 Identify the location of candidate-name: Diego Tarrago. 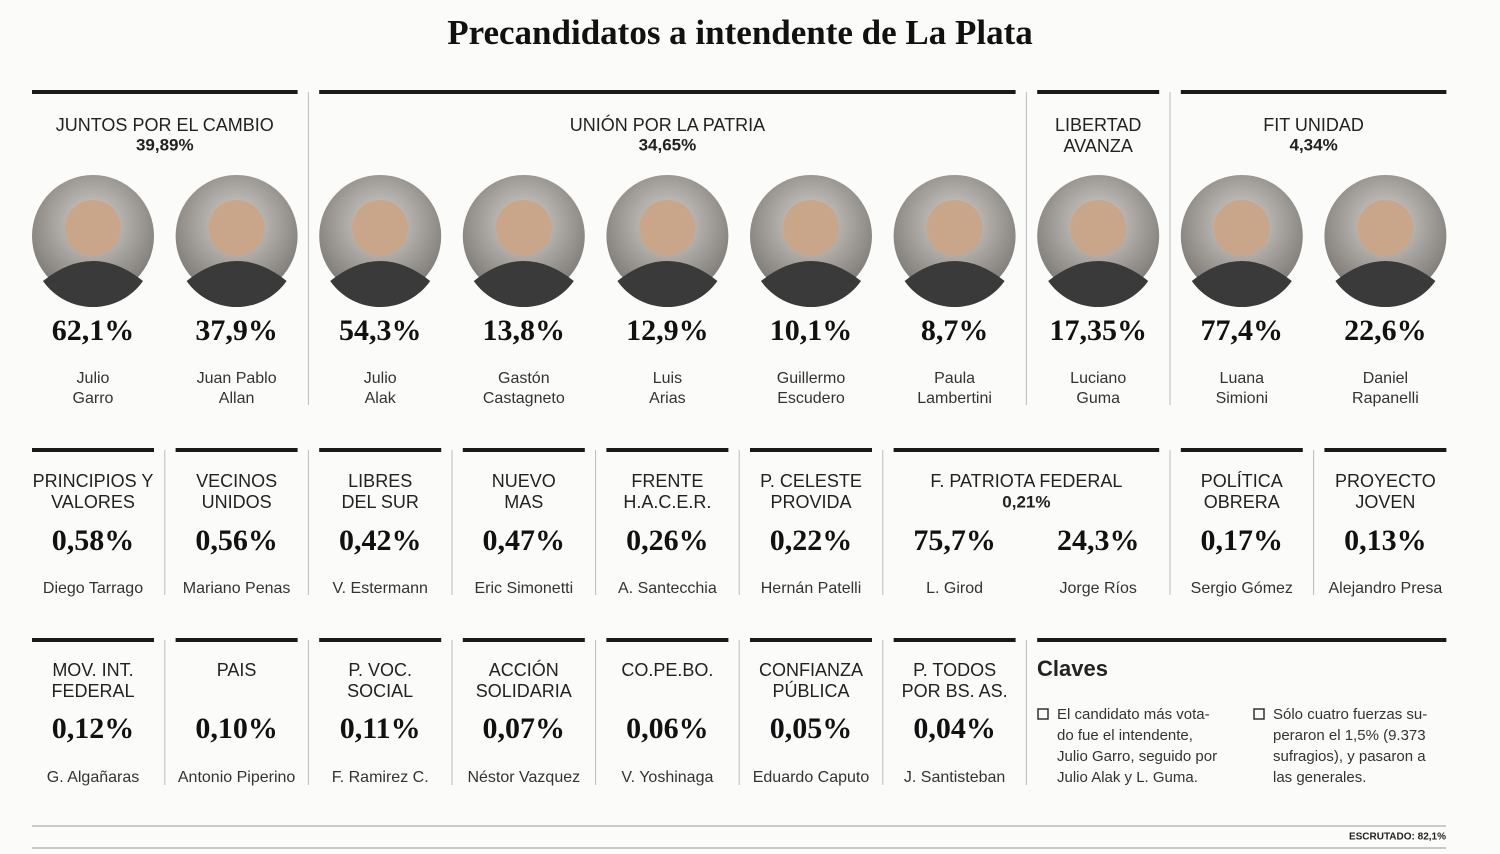
(93, 588).